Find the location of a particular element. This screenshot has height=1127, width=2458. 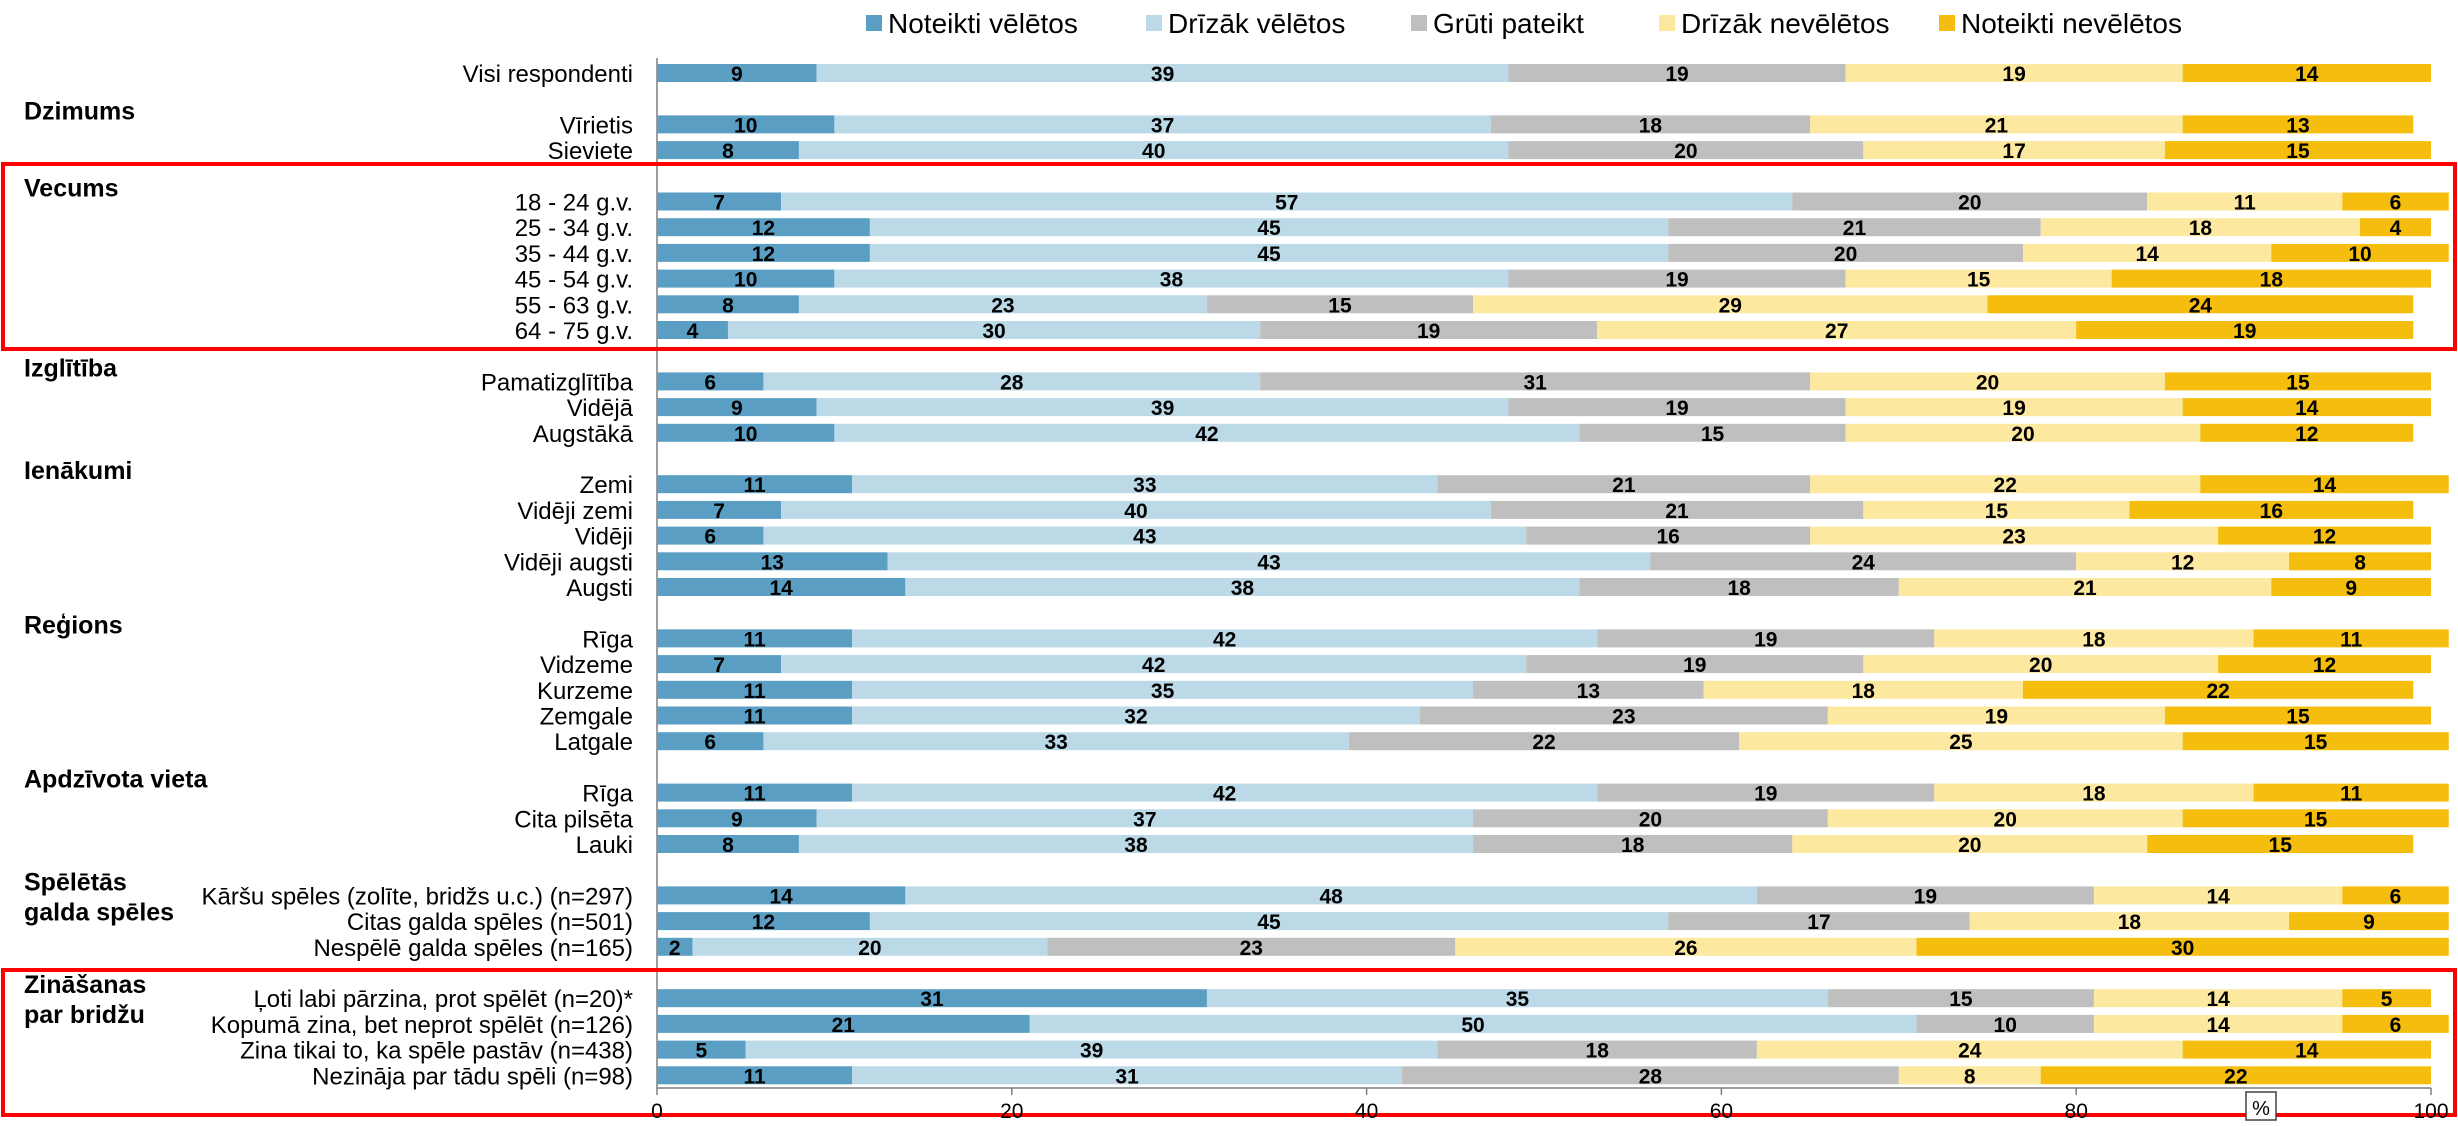

row-label: Citas galda spēles (n=501) is located at coordinates (490, 922).